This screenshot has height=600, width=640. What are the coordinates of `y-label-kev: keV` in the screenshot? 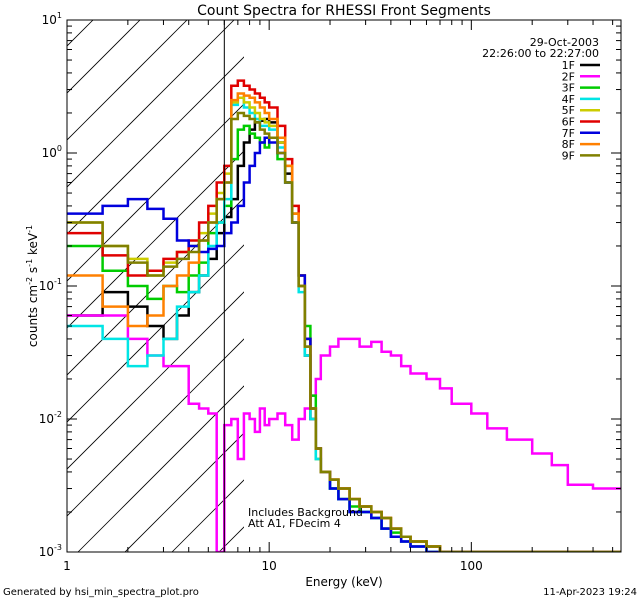 It's located at (33, 245).